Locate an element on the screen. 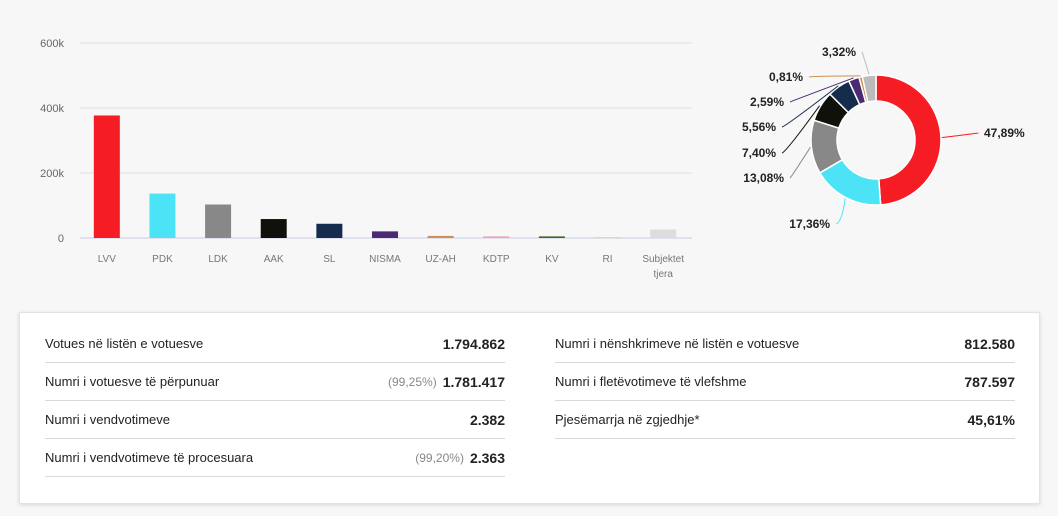 This screenshot has height=516, width=1058. stat-label: Numri i vendvotimeve is located at coordinates (107, 419).